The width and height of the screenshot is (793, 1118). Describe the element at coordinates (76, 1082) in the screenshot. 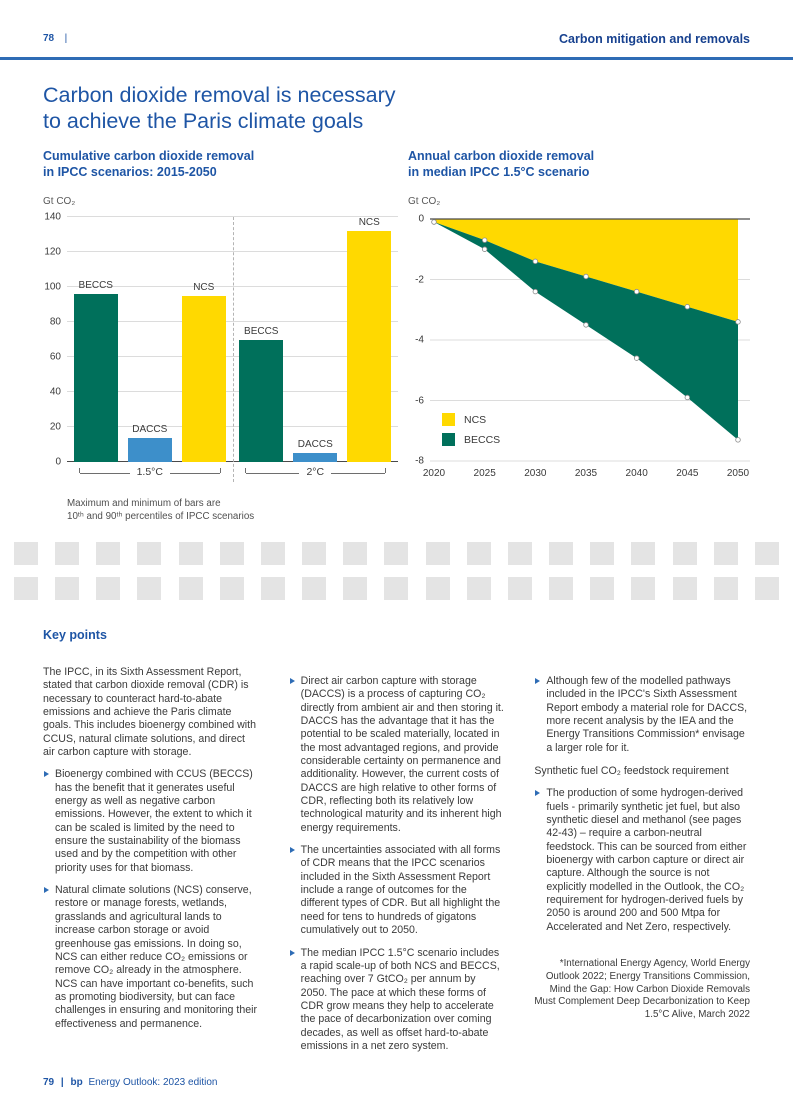

I see `footer-brand: bp` at that location.